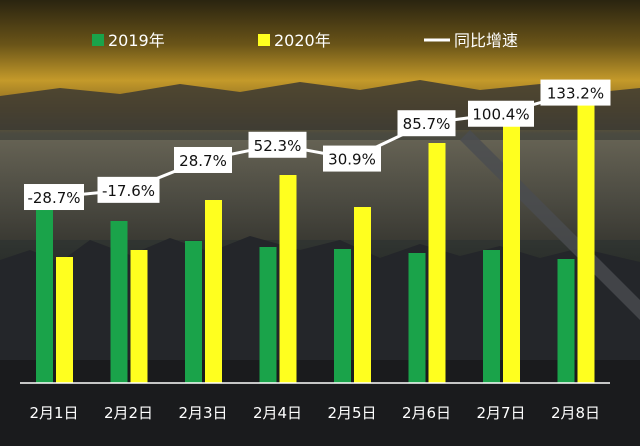 The image size is (640, 446). I want to click on growth-label-2: -17.6%, so click(128, 191).